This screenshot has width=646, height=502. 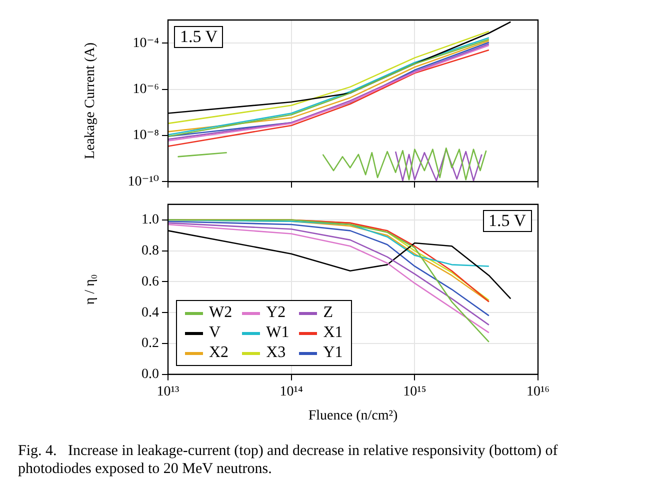 I want to click on legend-label: X3, so click(x=276, y=353).